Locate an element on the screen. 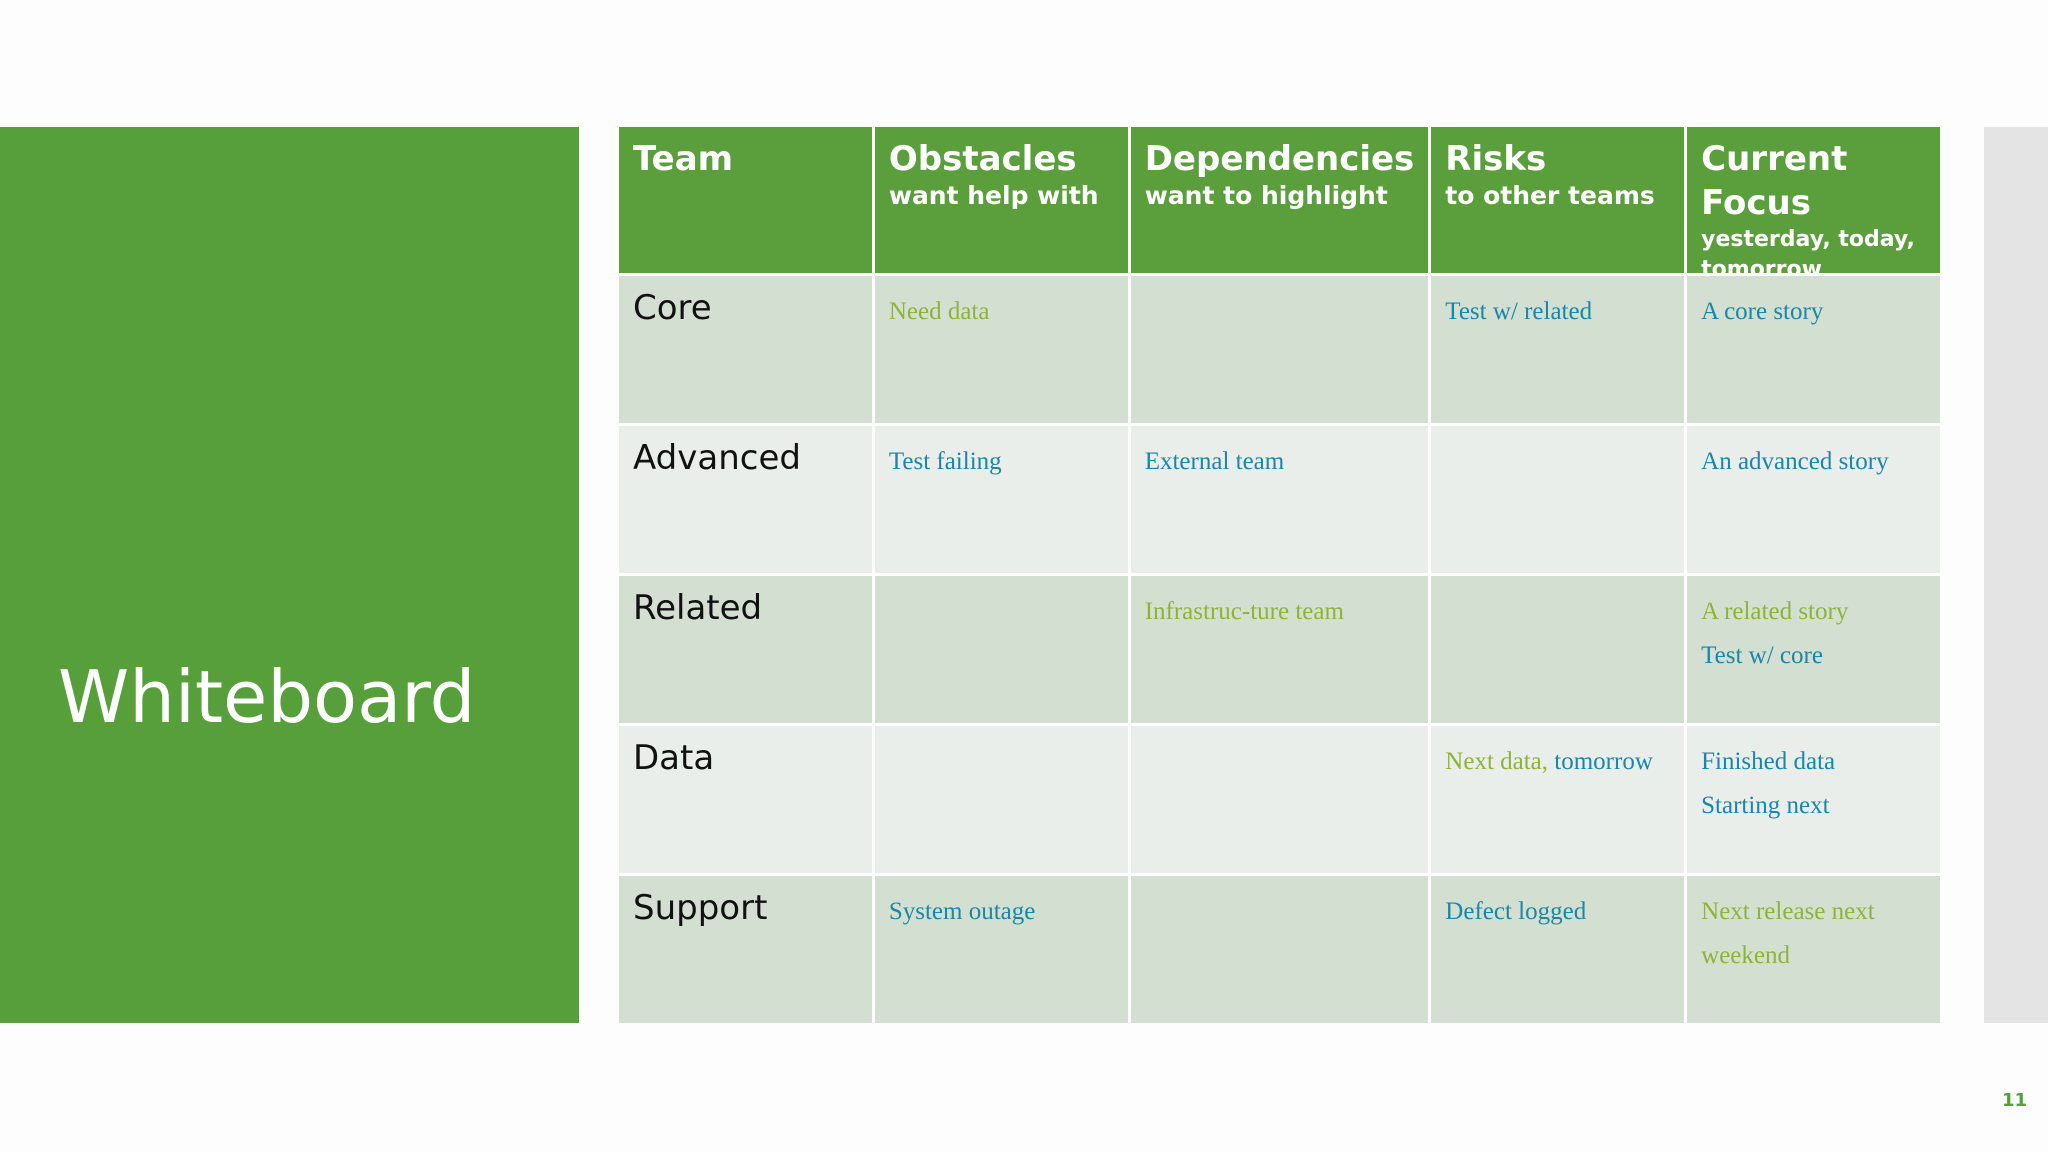  cell-text: Next release next weekend is located at coordinates (1788, 933).